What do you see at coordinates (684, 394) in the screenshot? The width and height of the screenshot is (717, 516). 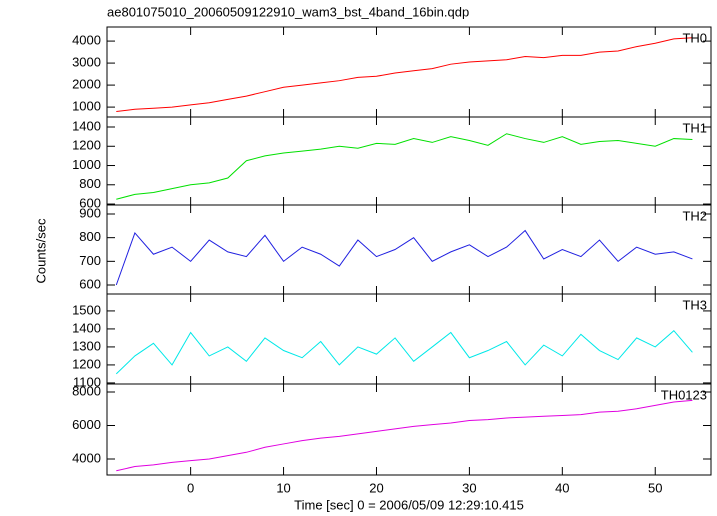 I see `panel-label: TH0123` at bounding box center [684, 394].